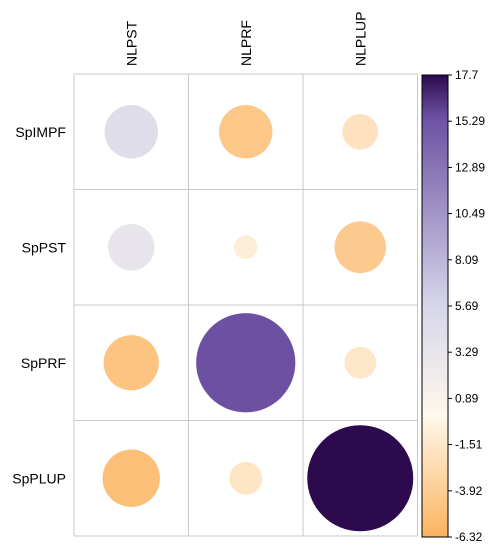 The width and height of the screenshot is (496, 550). I want to click on row-label: SpIMPF, so click(40, 132).